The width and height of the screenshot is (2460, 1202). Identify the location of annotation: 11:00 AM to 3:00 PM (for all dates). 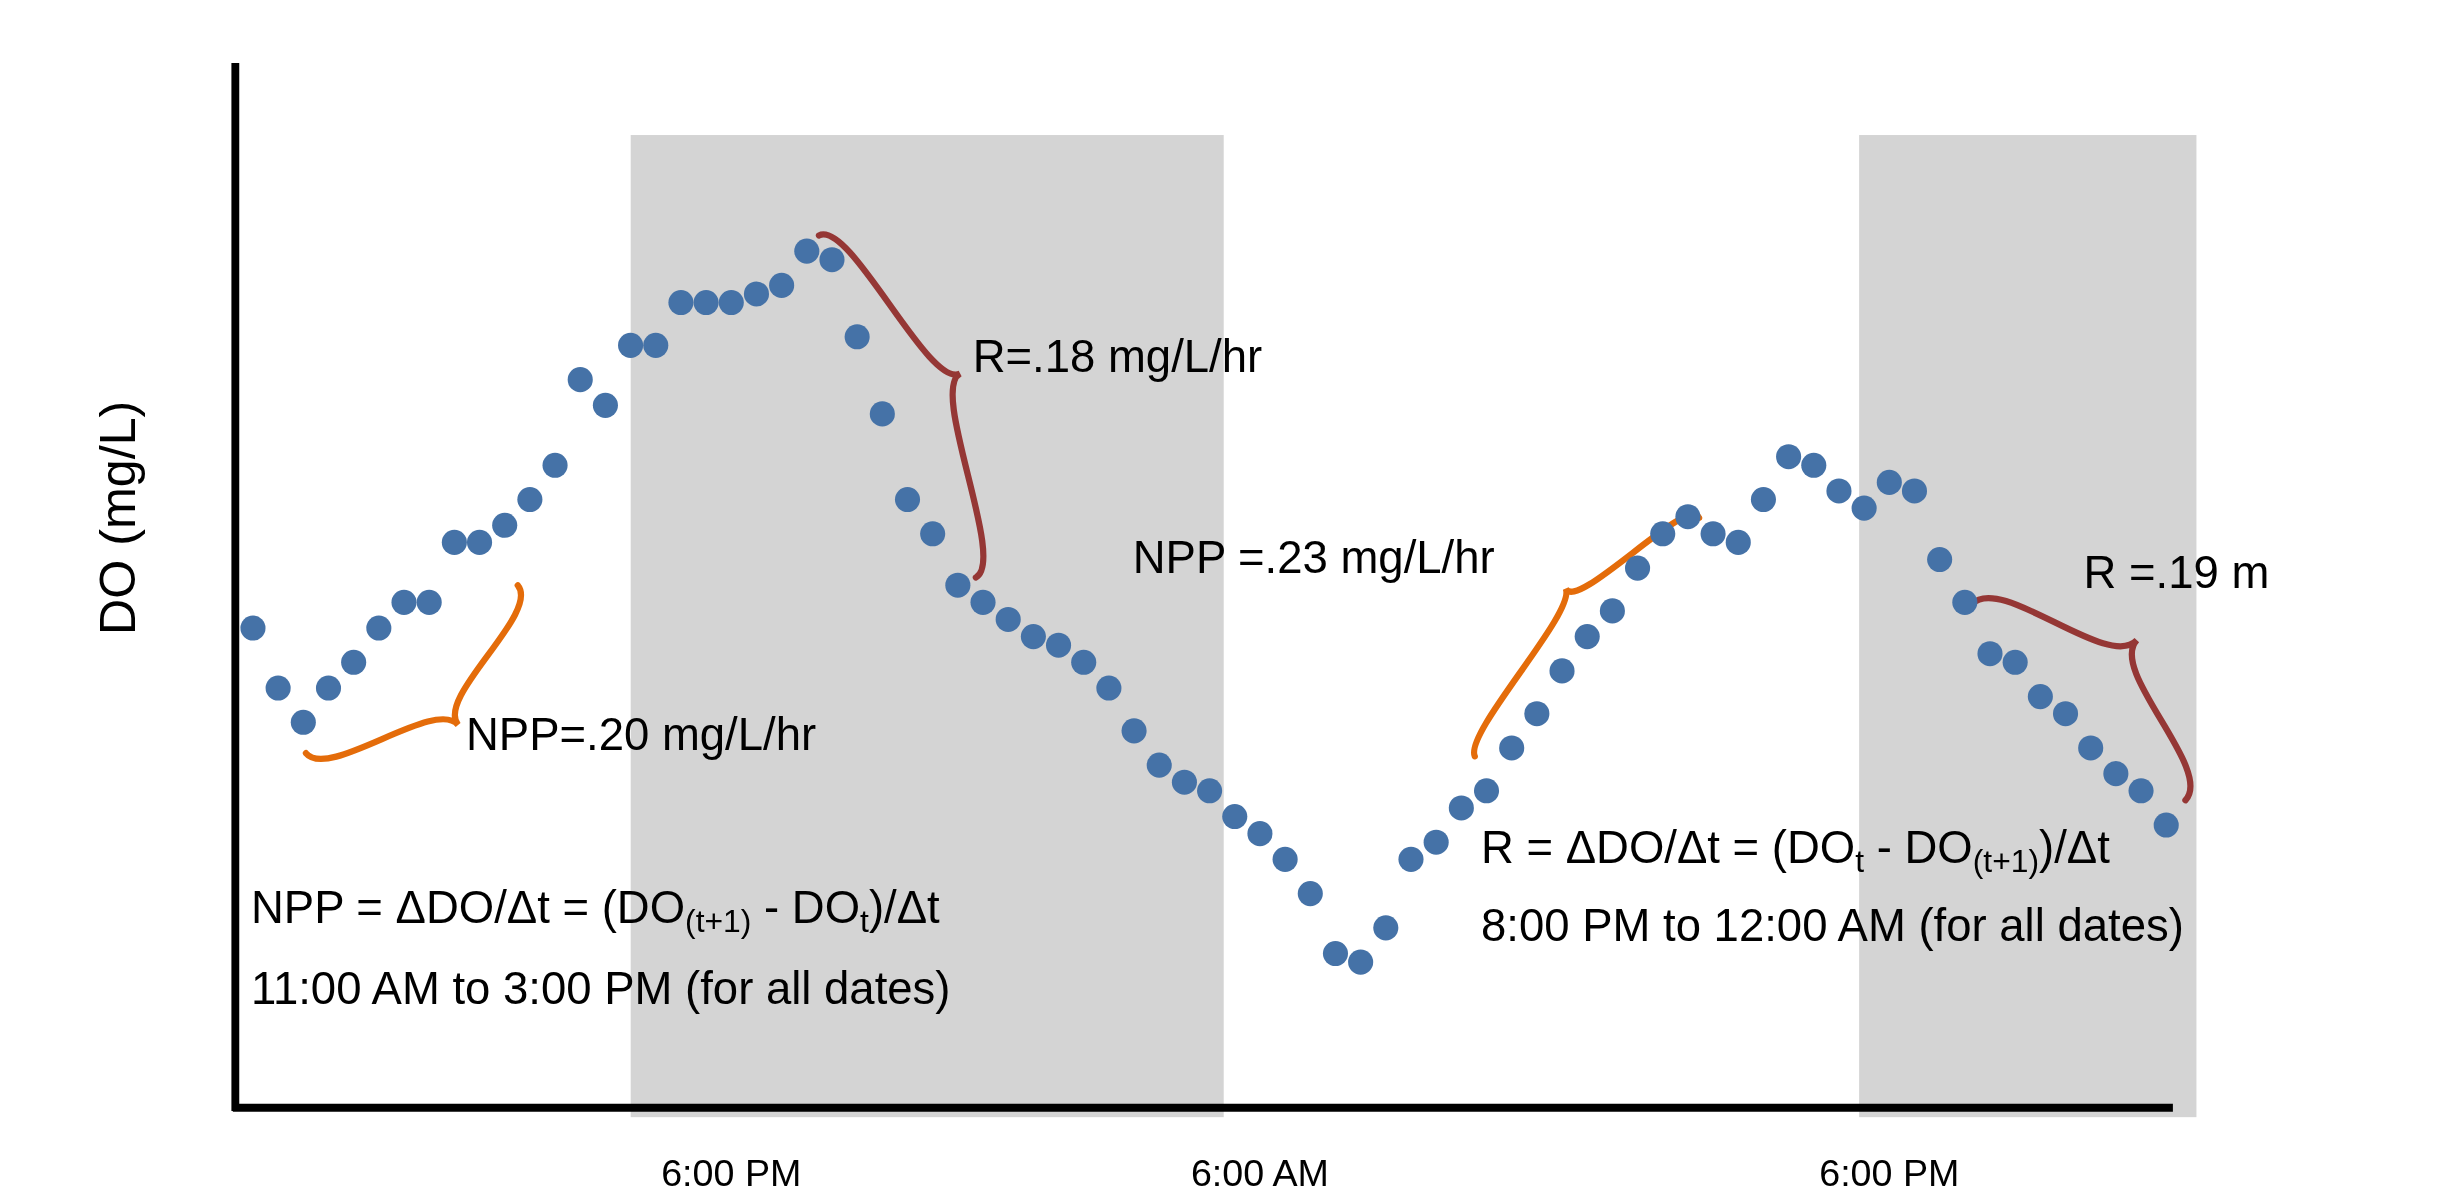
(601, 989).